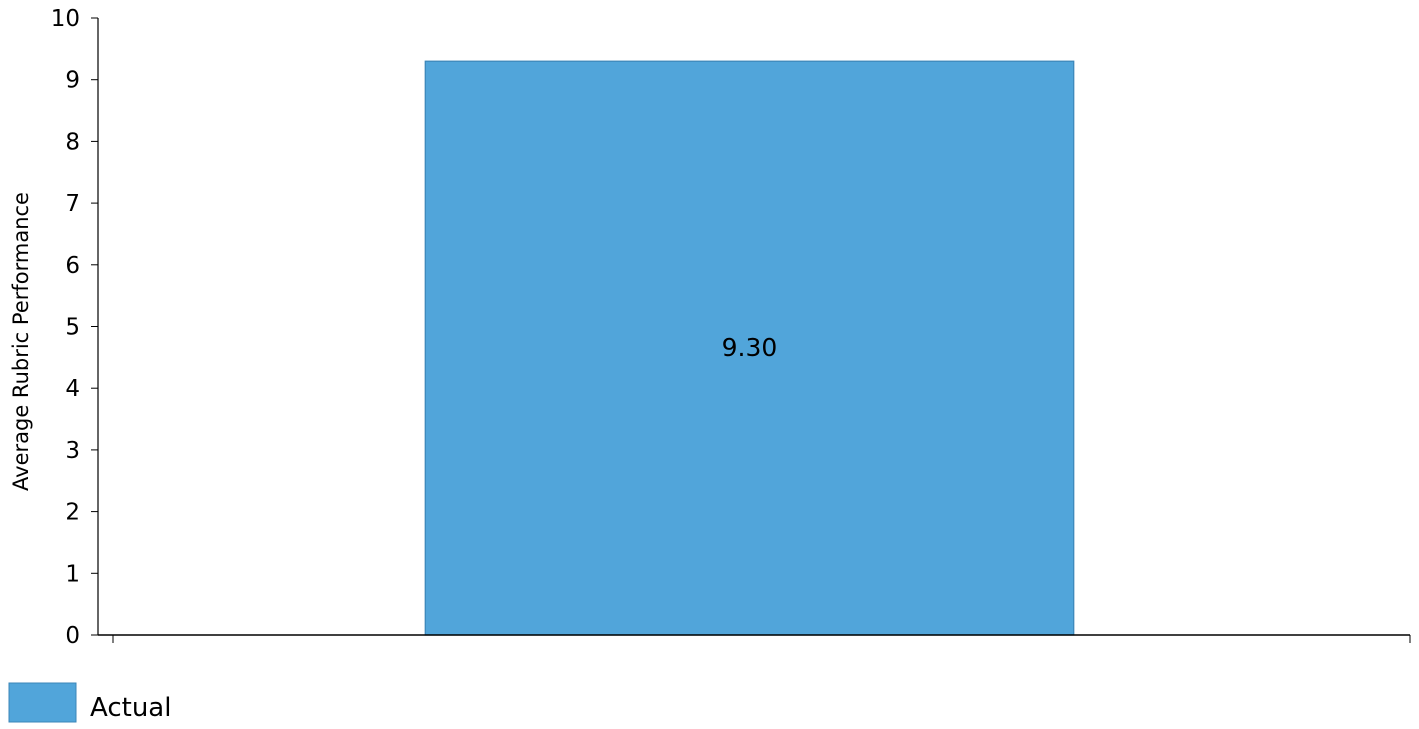 Image resolution: width=1419 pixels, height=729 pixels. Describe the element at coordinates (72, 142) in the screenshot. I see `y-tick-label: 8` at that location.